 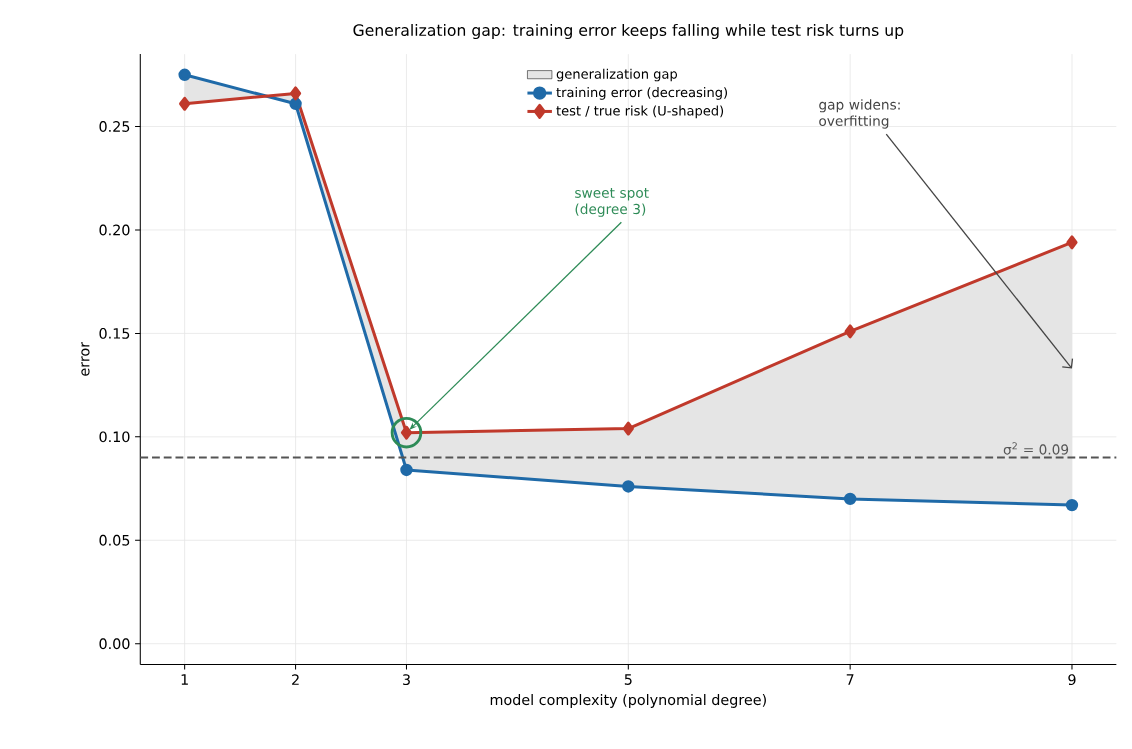 What do you see at coordinates (850, 679) in the screenshot?
I see `x-tick-label: 7` at bounding box center [850, 679].